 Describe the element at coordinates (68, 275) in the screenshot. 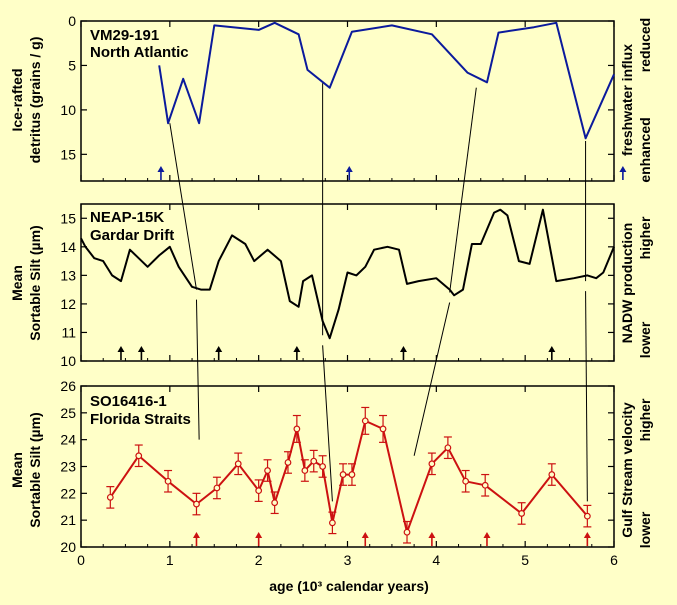

I see `y-tick-label: 13` at that location.